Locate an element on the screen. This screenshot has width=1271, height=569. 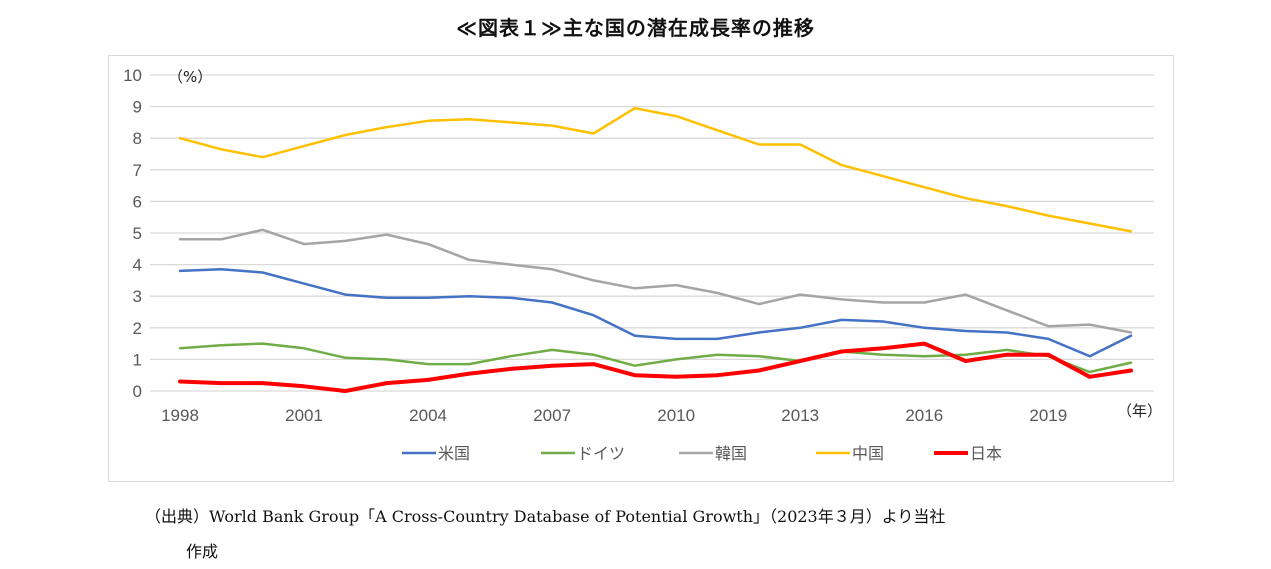
legend-item: ドイツ is located at coordinates (583, 453).